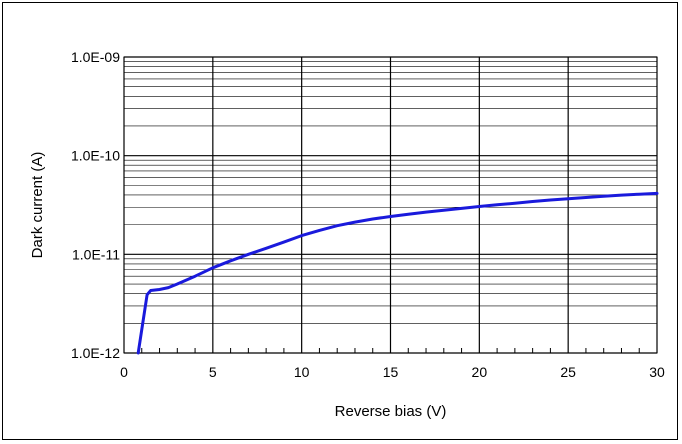  I want to click on x-tick-label: 30, so click(657, 372).